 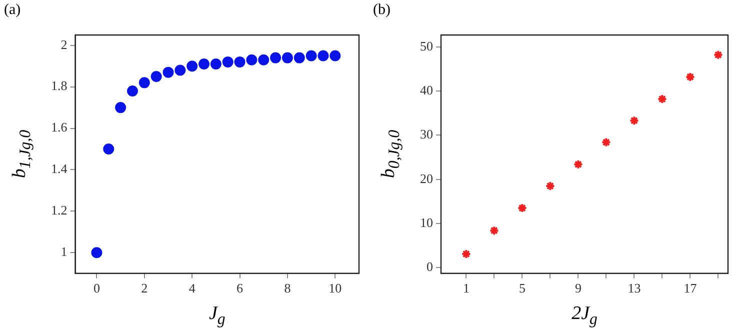 I want to click on x-tick-label: 9, so click(x=578, y=288).